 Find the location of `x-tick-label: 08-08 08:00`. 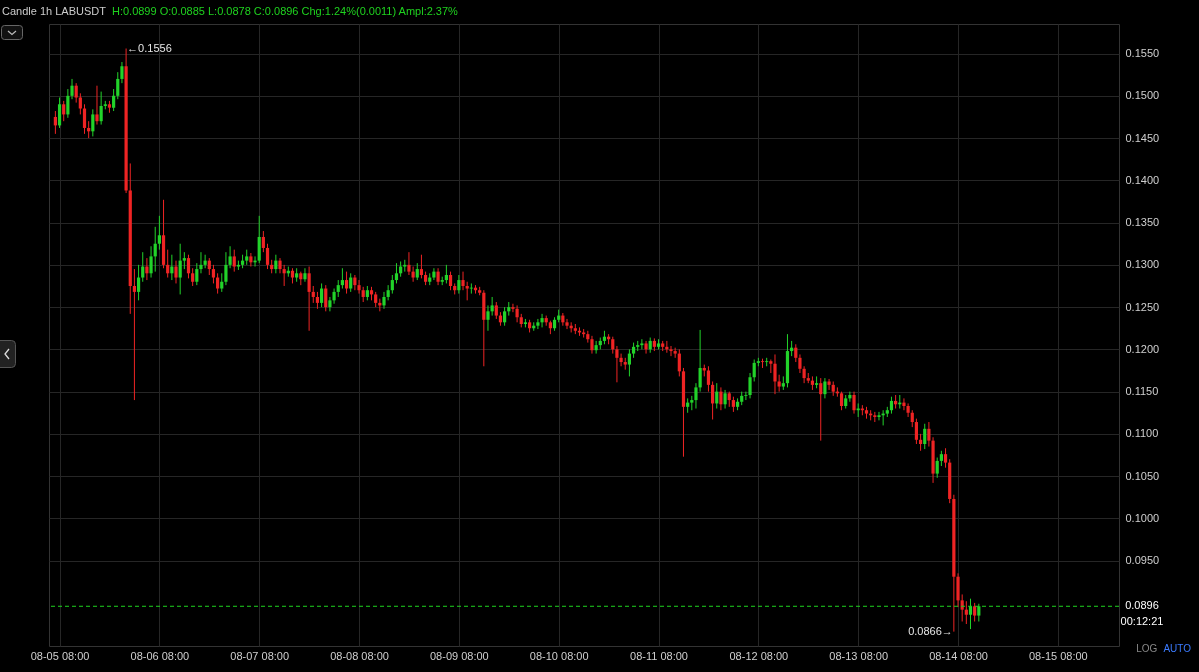

x-tick-label: 08-08 08:00 is located at coordinates (359, 655).